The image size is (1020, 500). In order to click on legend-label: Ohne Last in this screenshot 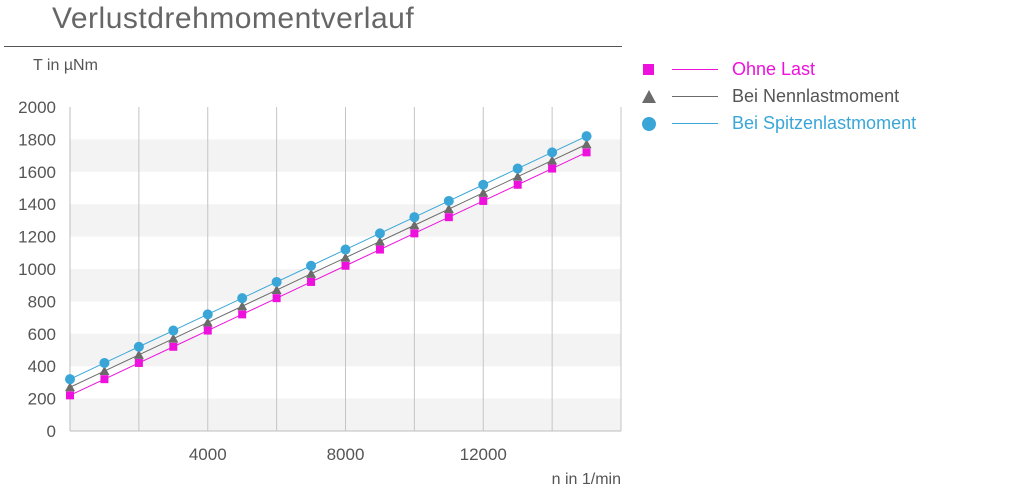, I will do `click(774, 69)`.